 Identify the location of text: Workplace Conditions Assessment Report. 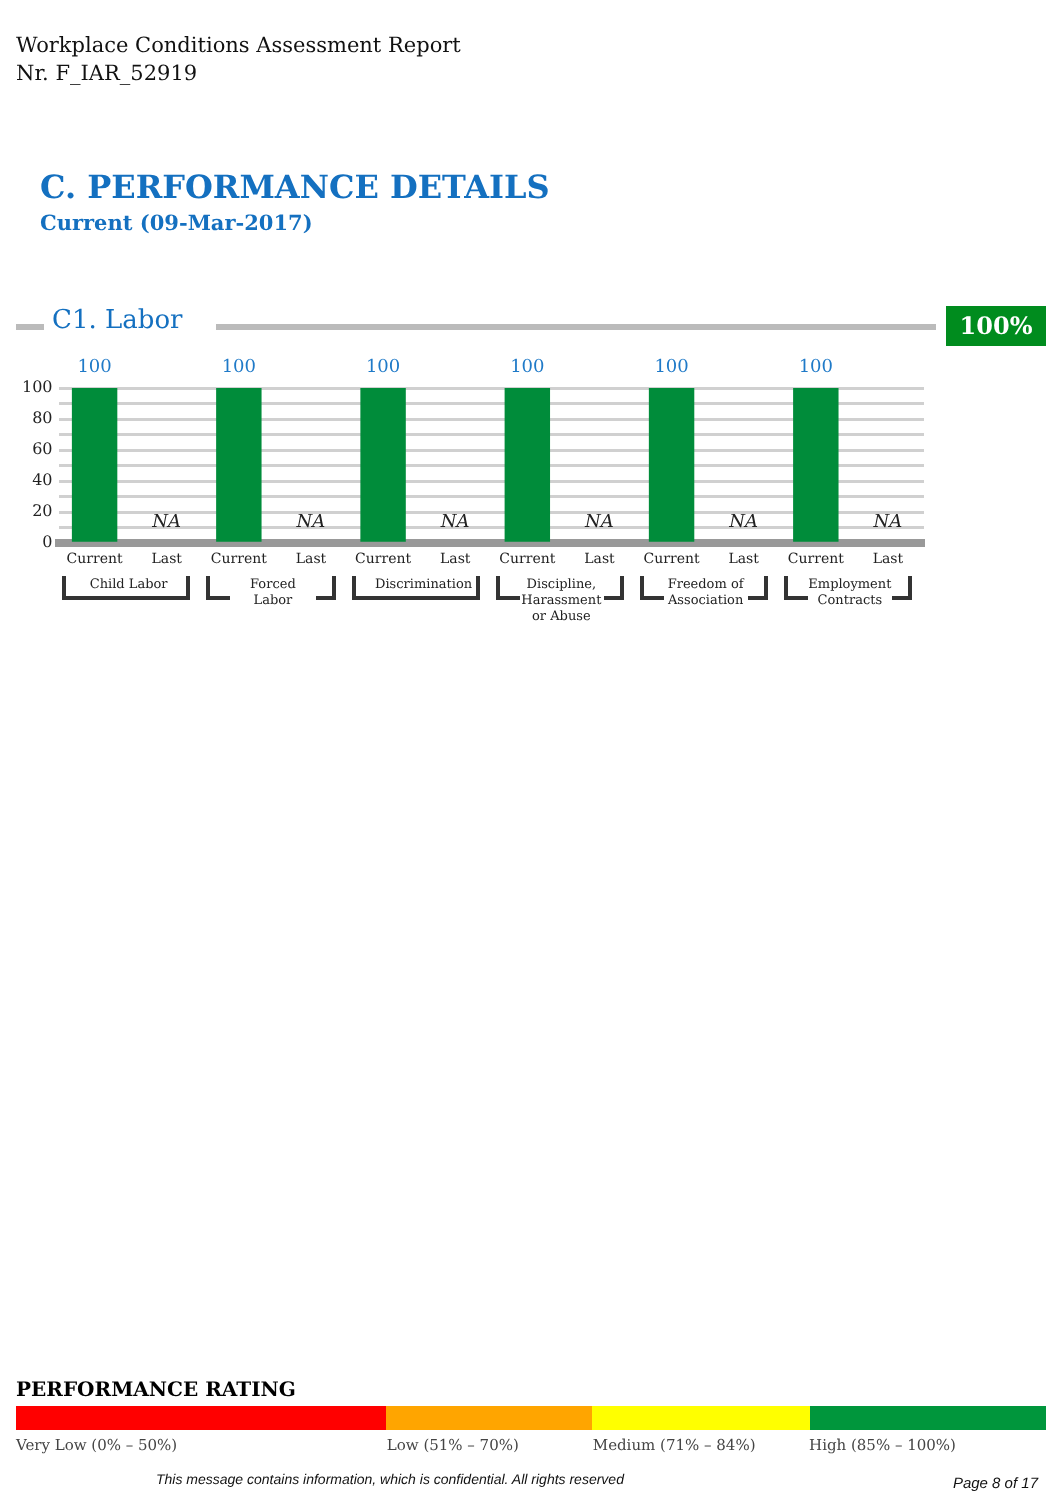
(238, 46).